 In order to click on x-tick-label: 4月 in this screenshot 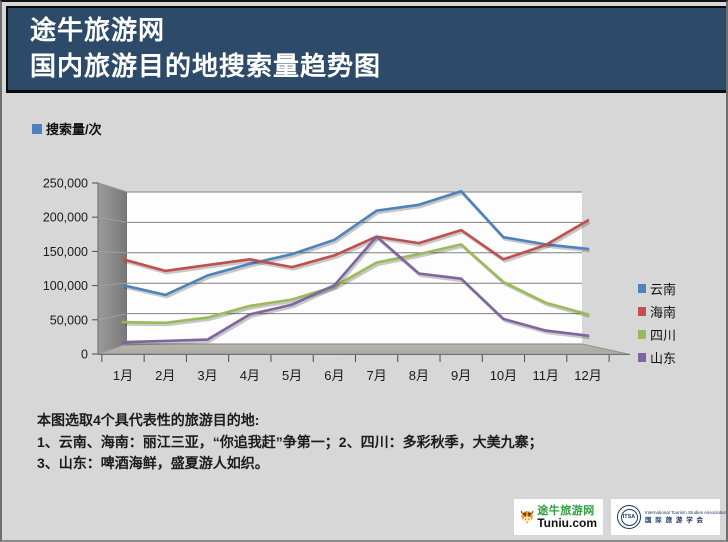, I will do `click(250, 375)`.